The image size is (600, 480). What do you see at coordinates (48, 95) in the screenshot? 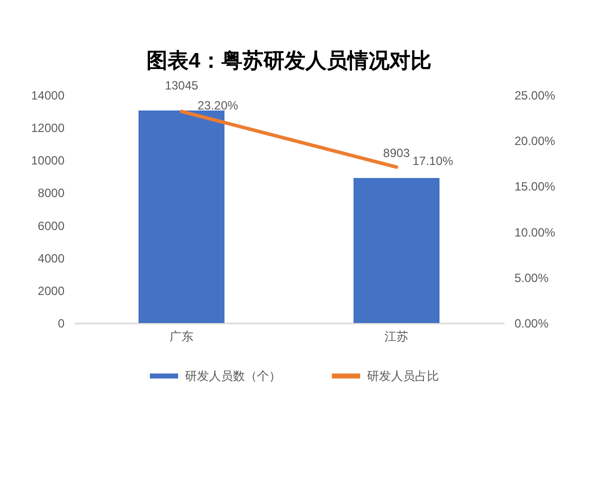
I see `y-tick-label: 14000` at bounding box center [48, 95].